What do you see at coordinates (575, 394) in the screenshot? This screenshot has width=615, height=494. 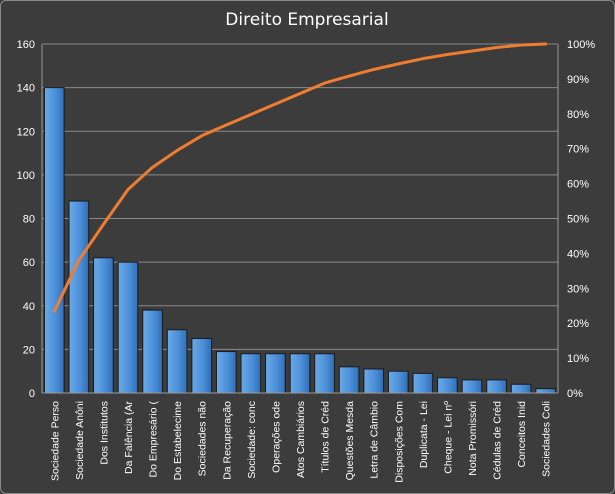 I see `y-right-tick-label: 0%` at bounding box center [575, 394].